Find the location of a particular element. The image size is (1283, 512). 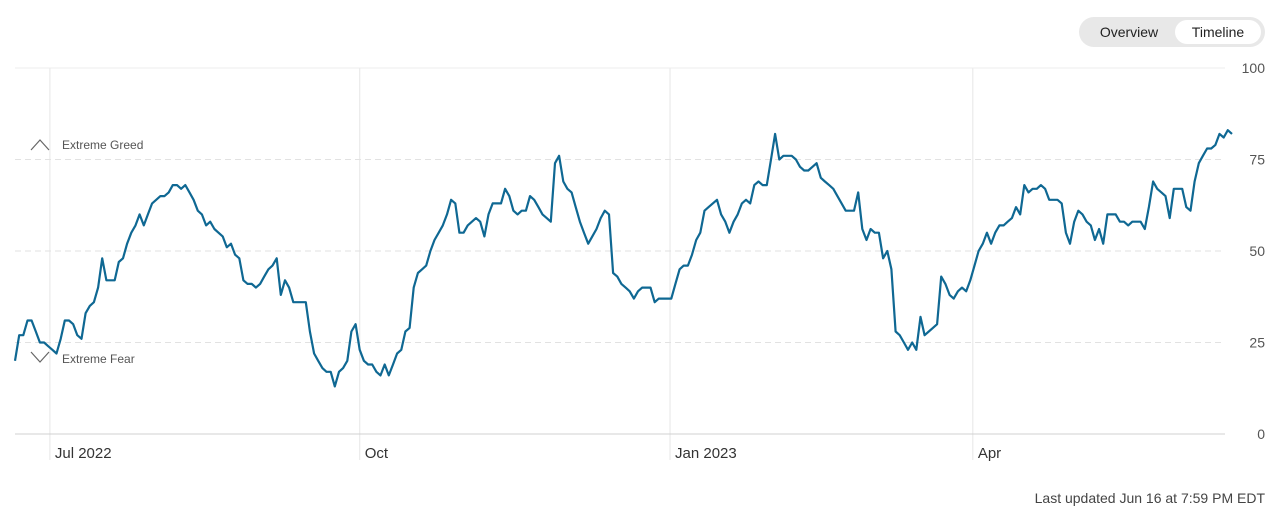

x-tick-label: Apr is located at coordinates (989, 453).